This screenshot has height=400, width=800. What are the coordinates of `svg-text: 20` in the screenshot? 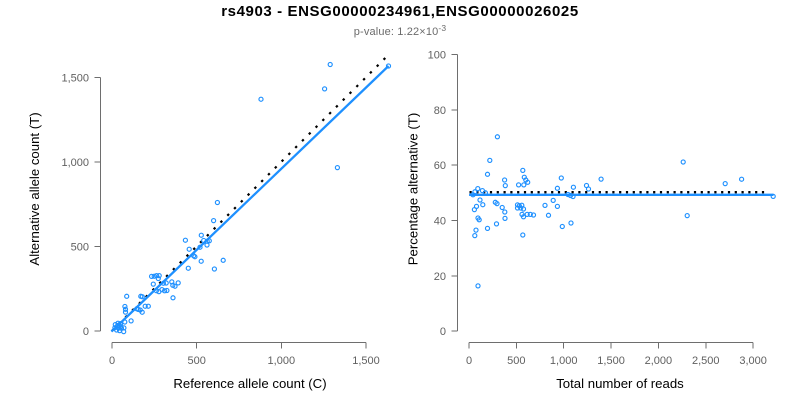 It's located at (440, 277).